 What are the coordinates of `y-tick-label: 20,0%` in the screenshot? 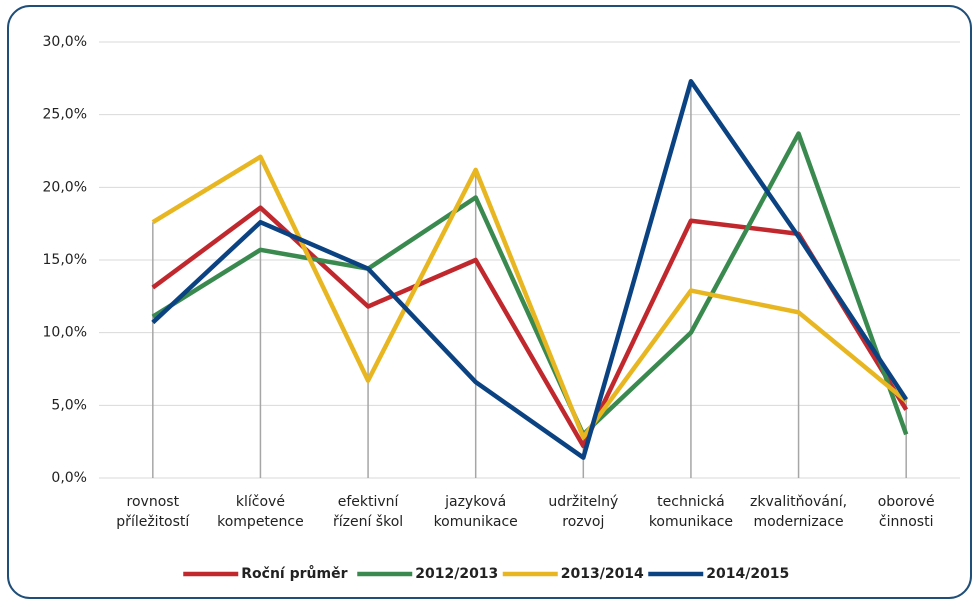 It's located at (65, 187).